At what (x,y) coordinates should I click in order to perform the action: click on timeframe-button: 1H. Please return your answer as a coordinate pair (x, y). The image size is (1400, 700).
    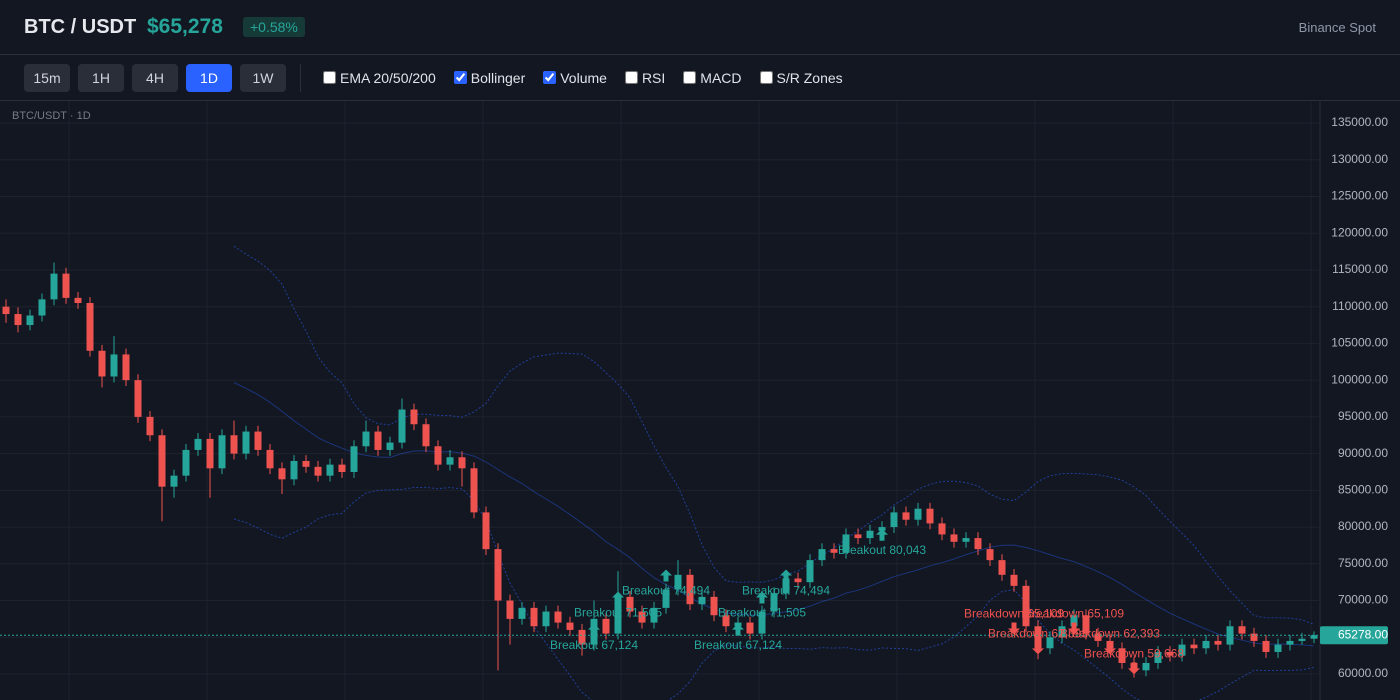
    Looking at the image, I should click on (101, 77).